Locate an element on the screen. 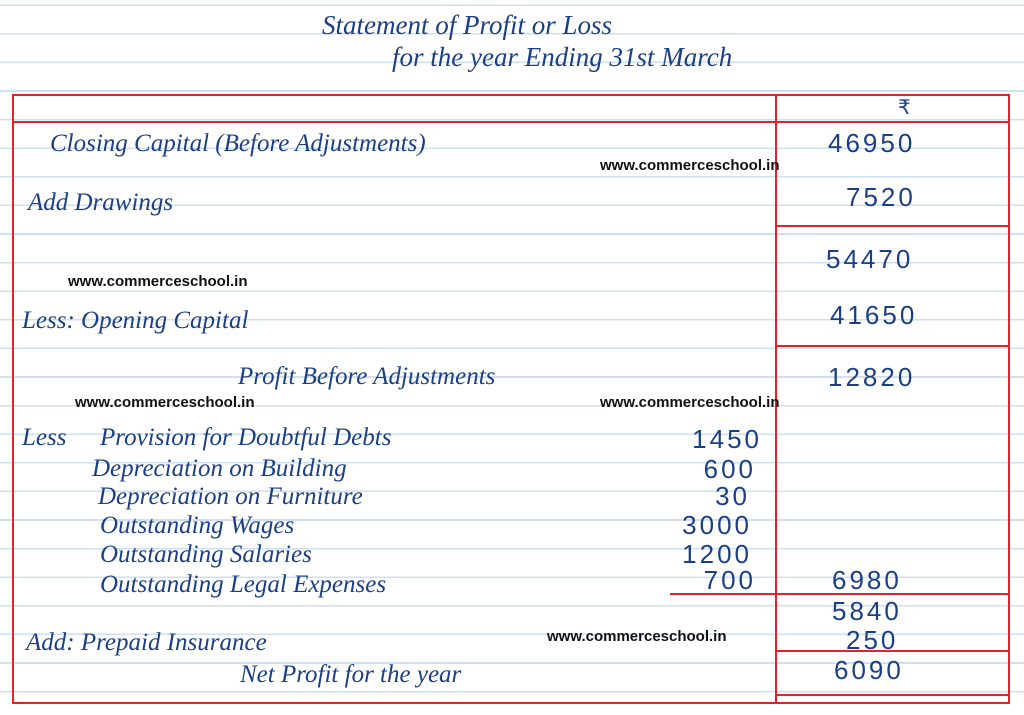 The width and height of the screenshot is (1024, 715). column-divider is located at coordinates (776, 399).